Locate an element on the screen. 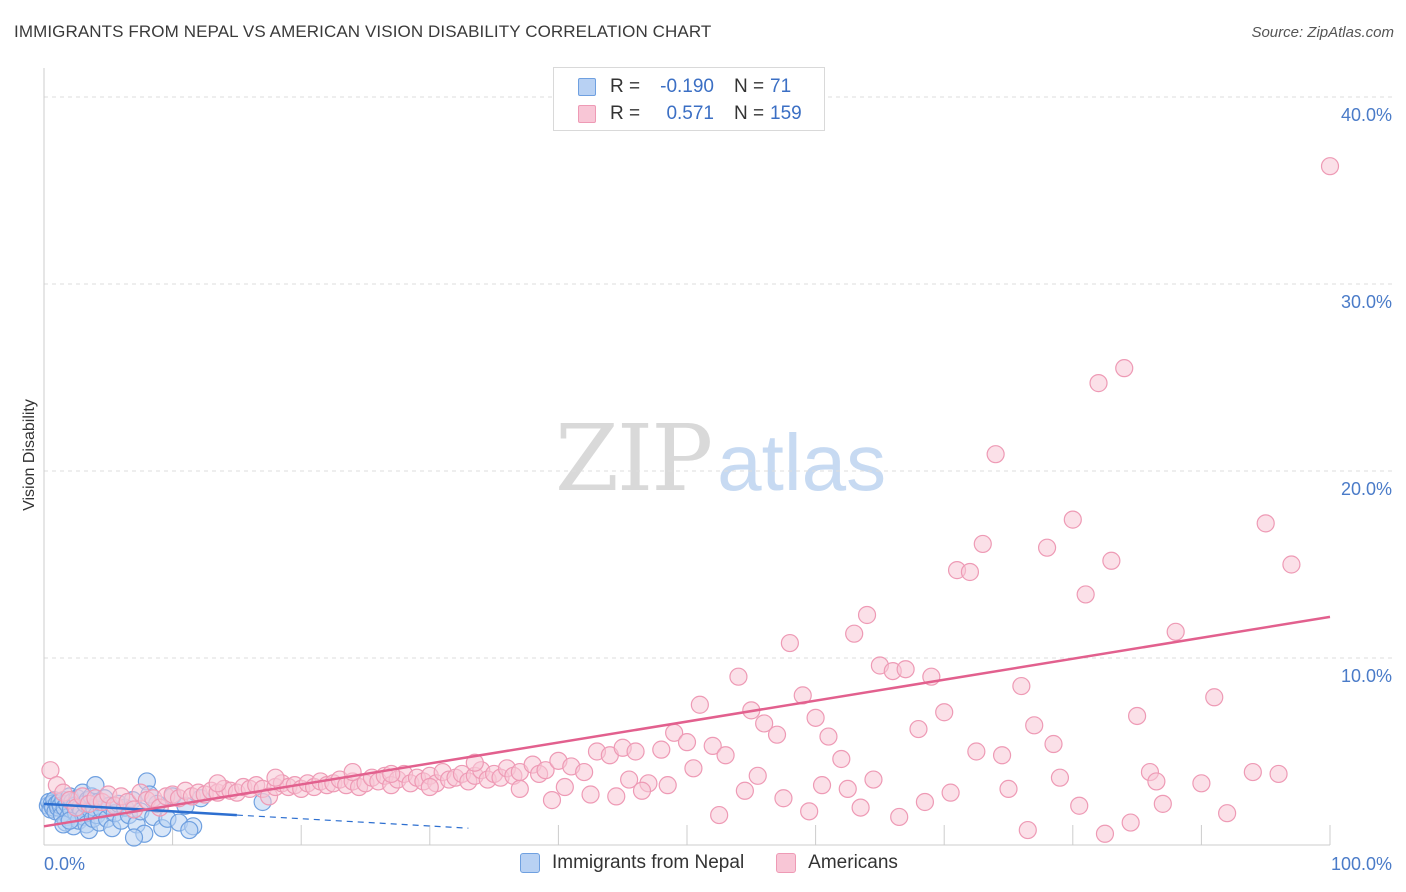 The width and height of the screenshot is (1406, 892). legend-item-nepal: Immigrants from Nepal is located at coordinates (632, 863).